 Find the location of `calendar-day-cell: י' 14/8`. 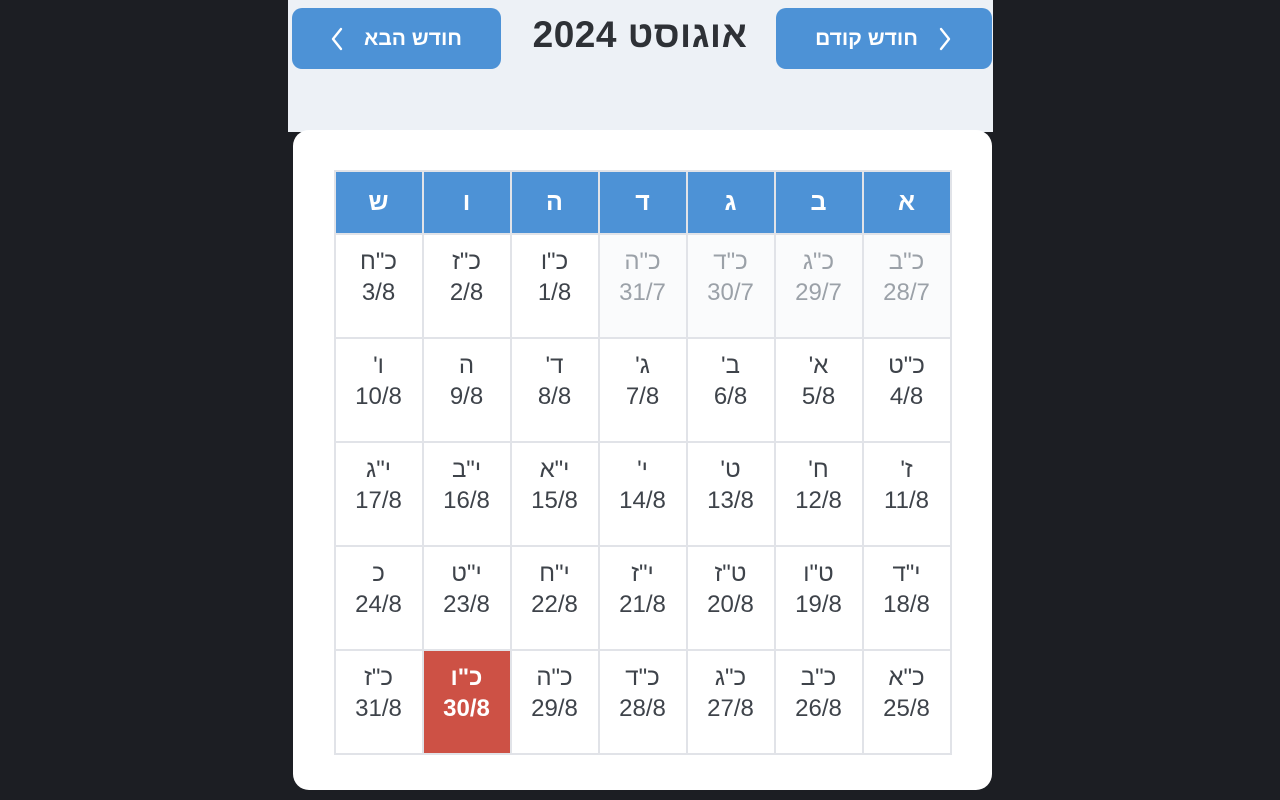

calendar-day-cell: י' 14/8 is located at coordinates (642, 494).